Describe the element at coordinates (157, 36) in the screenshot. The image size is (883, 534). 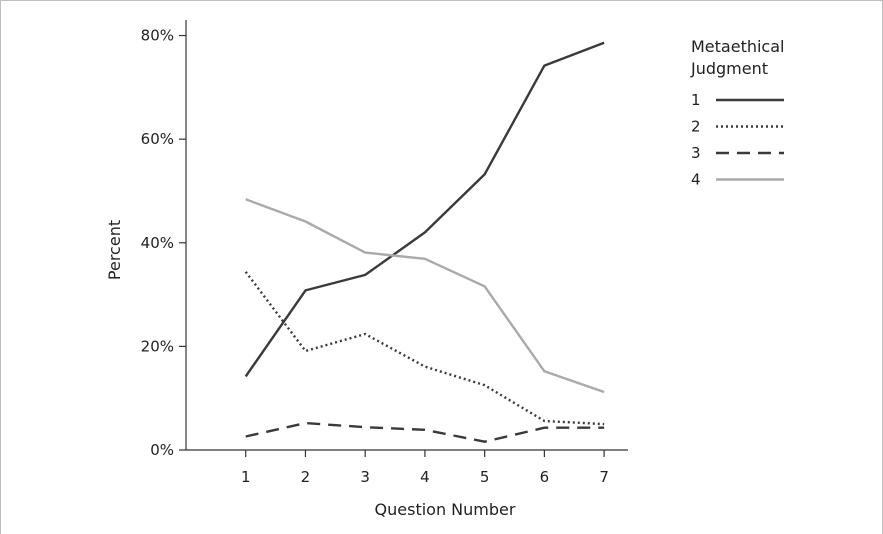
I see `y-tick-label: 80%` at that location.